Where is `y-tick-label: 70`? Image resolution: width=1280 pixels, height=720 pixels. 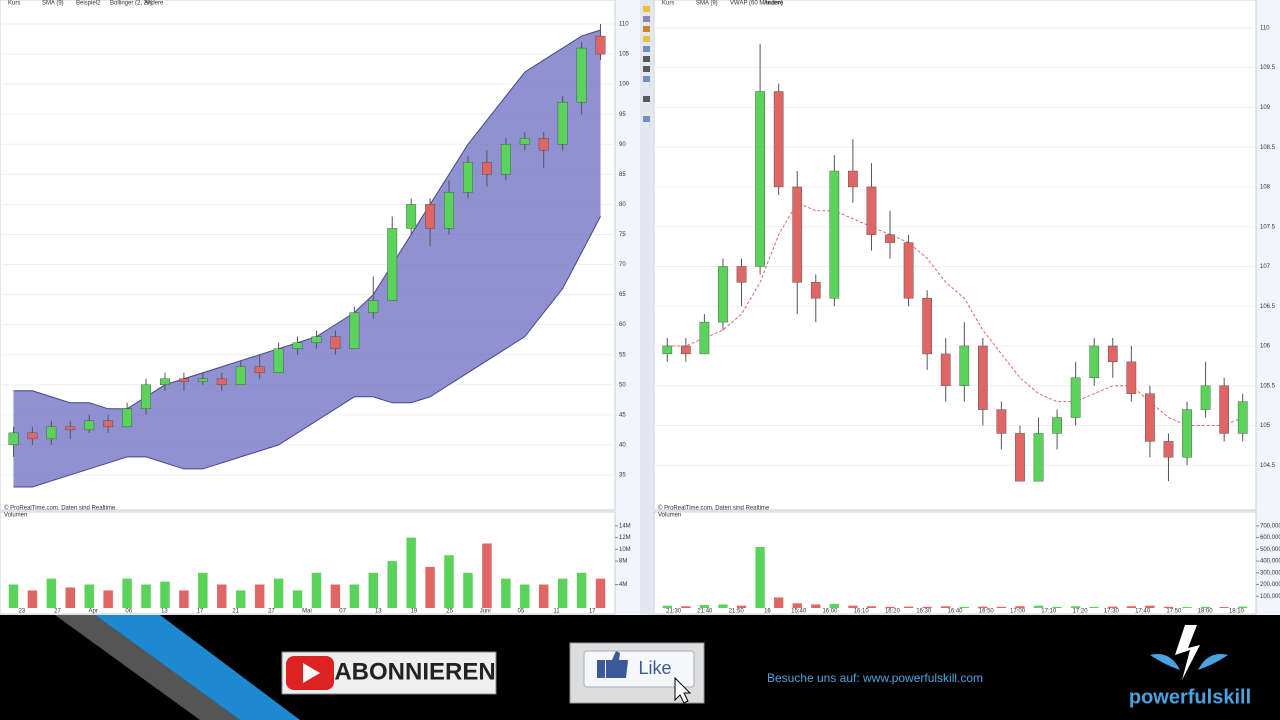
y-tick-label: 70 is located at coordinates (622, 265).